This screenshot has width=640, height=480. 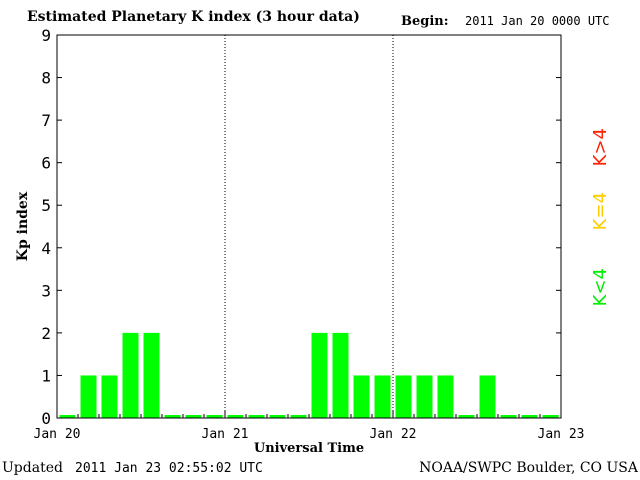 I want to click on y-tick-label: 6, so click(x=46, y=163).